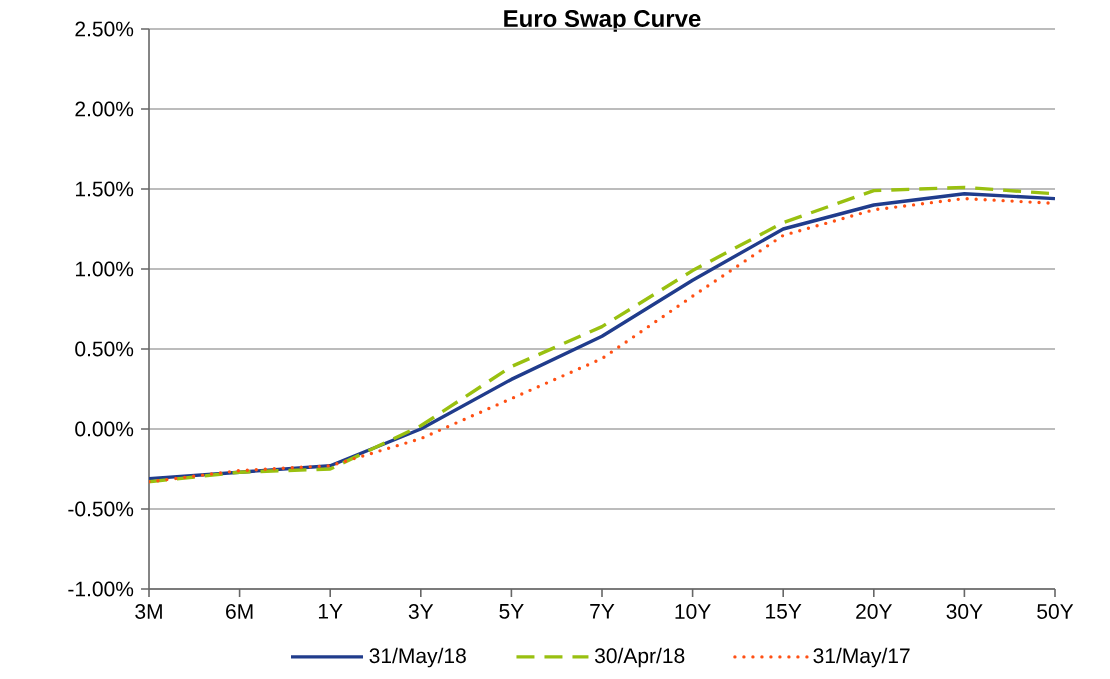  Describe the element at coordinates (239, 611) in the screenshot. I see `x-tick-label: 6M` at that location.